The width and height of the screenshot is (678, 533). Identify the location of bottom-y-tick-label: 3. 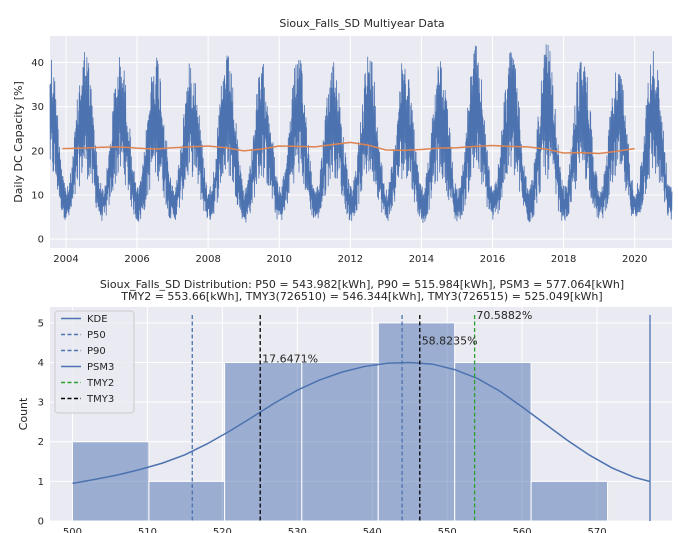
(41, 403).